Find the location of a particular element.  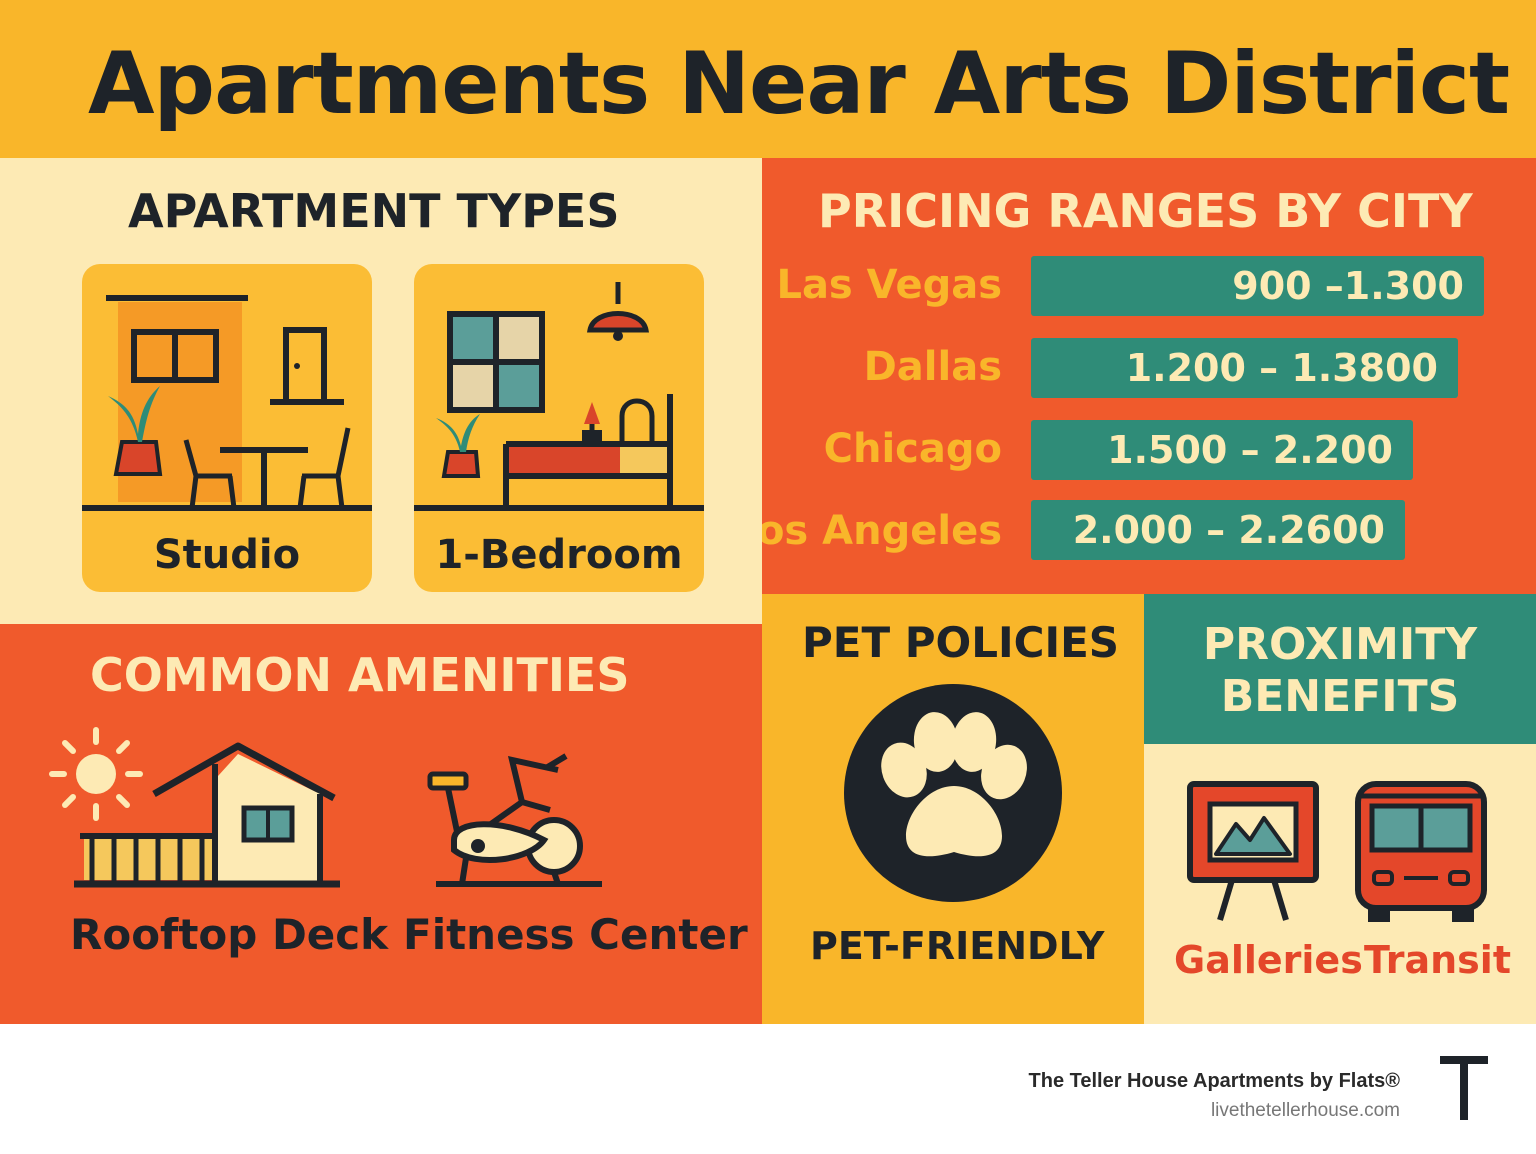

price-bar-los-angeles: 2.000 – 2.2600 is located at coordinates (1218, 530).